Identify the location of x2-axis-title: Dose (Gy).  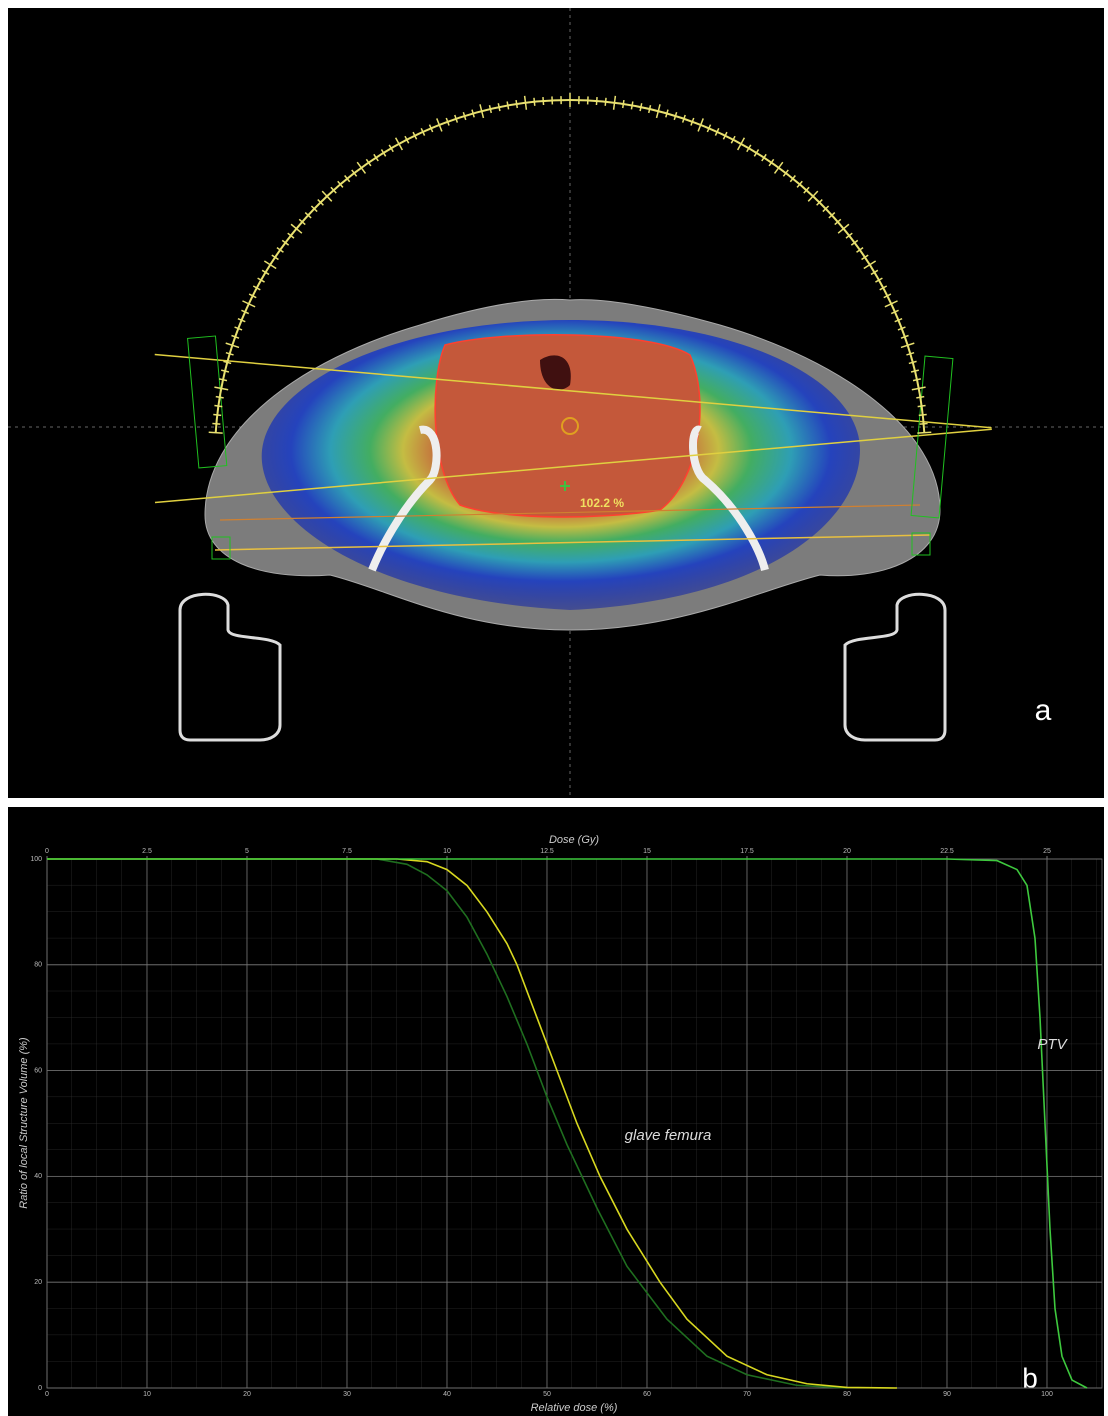
(574, 840).